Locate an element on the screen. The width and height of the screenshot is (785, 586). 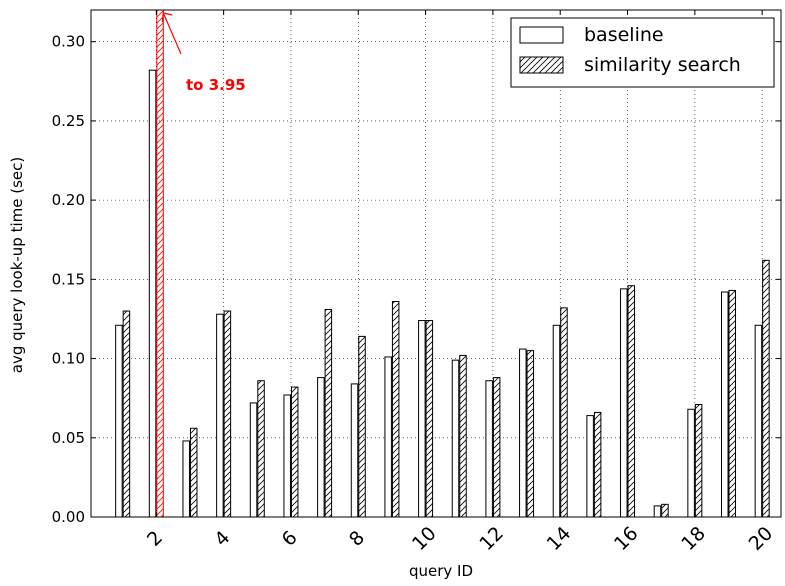
y-tick-label: 0.10 is located at coordinates (68, 359).